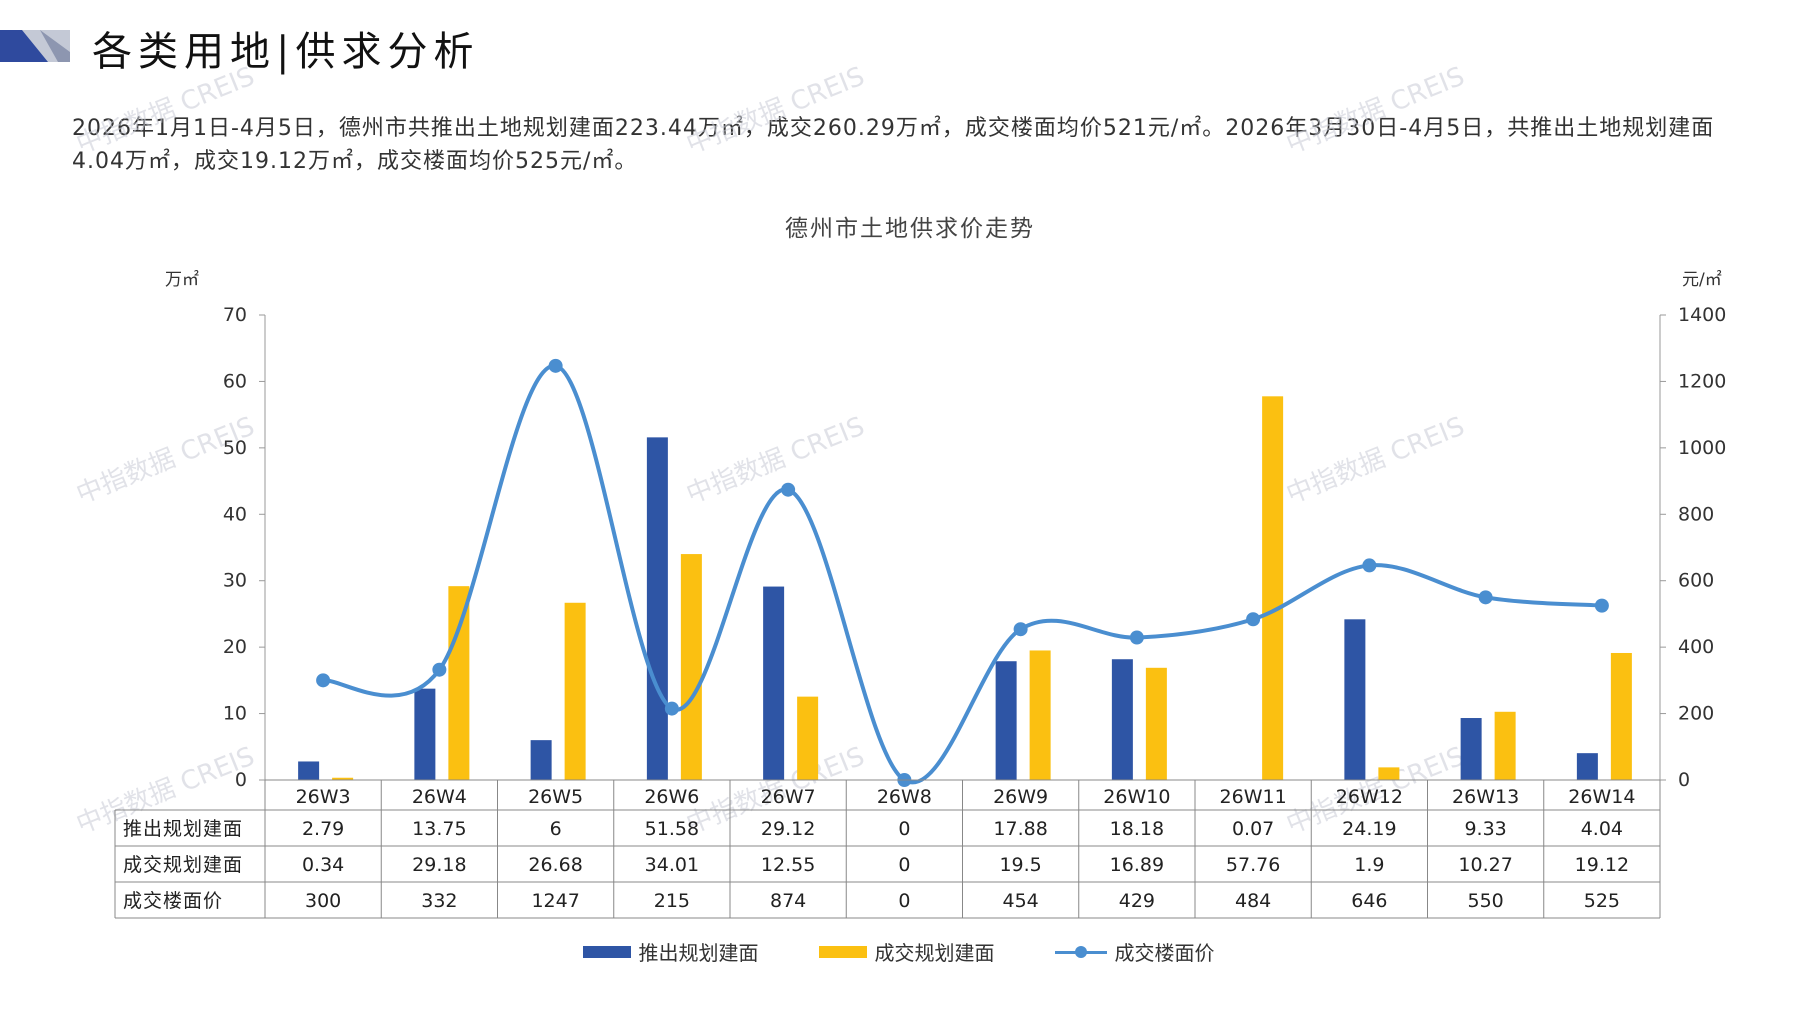 Image resolution: width=1797 pixels, height=1010 pixels. I want to click on y-tick-right-label: 800, so click(1696, 514).